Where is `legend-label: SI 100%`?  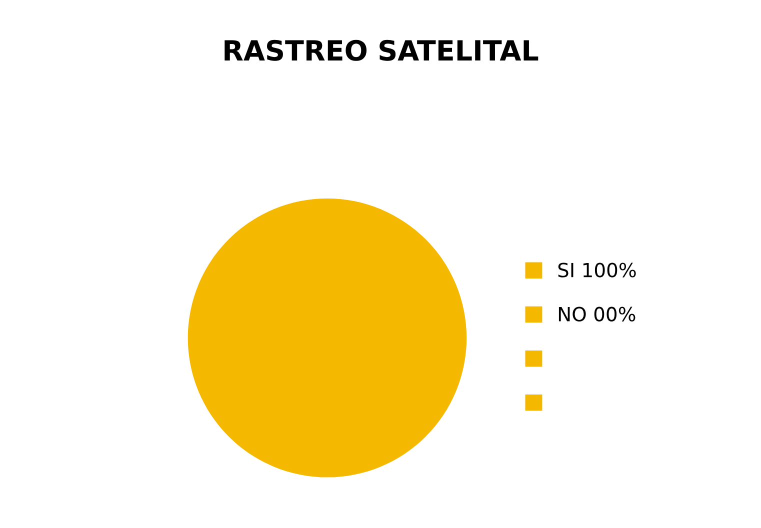 legend-label: SI 100% is located at coordinates (597, 270).